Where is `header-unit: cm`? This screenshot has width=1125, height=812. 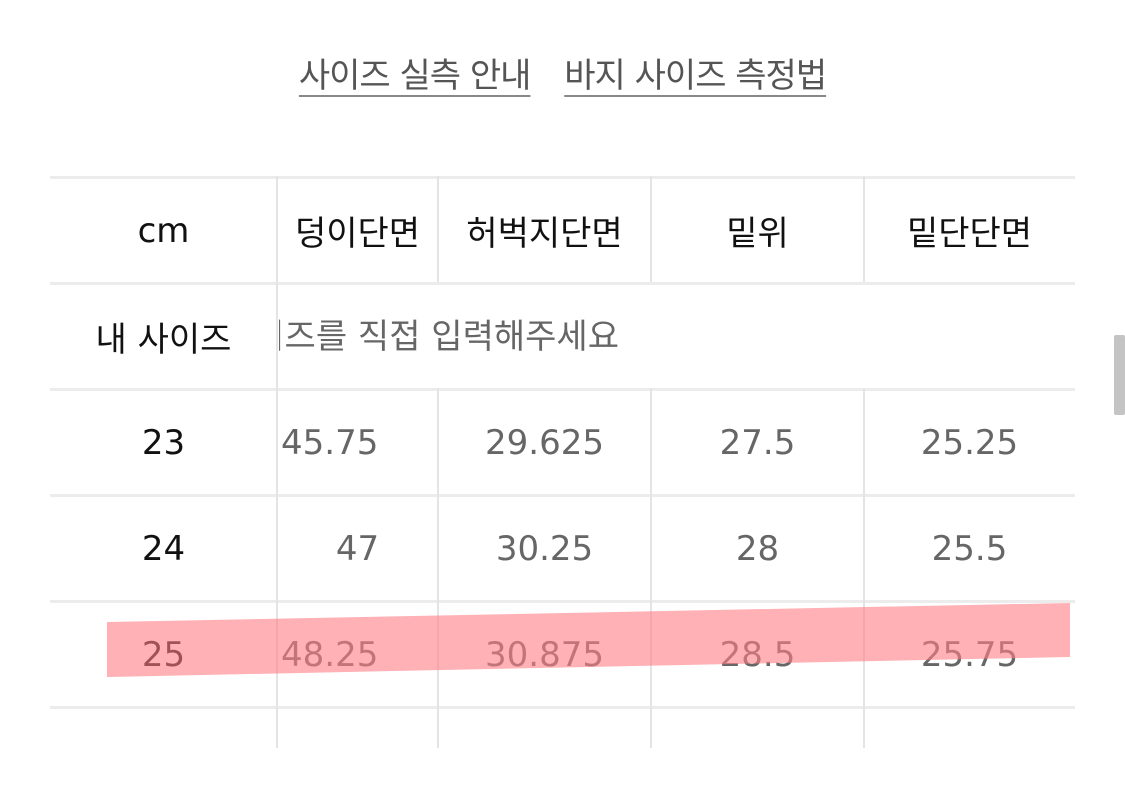 header-unit: cm is located at coordinates (163, 230).